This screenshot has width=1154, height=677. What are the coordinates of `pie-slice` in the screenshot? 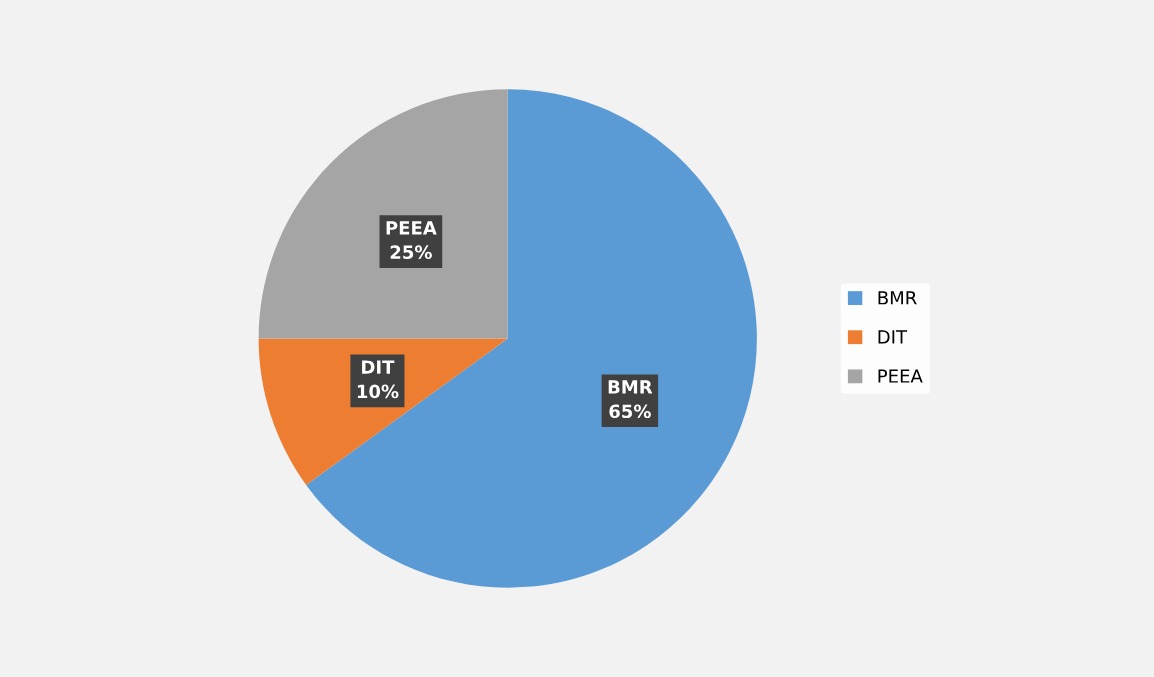 It's located at (383, 214).